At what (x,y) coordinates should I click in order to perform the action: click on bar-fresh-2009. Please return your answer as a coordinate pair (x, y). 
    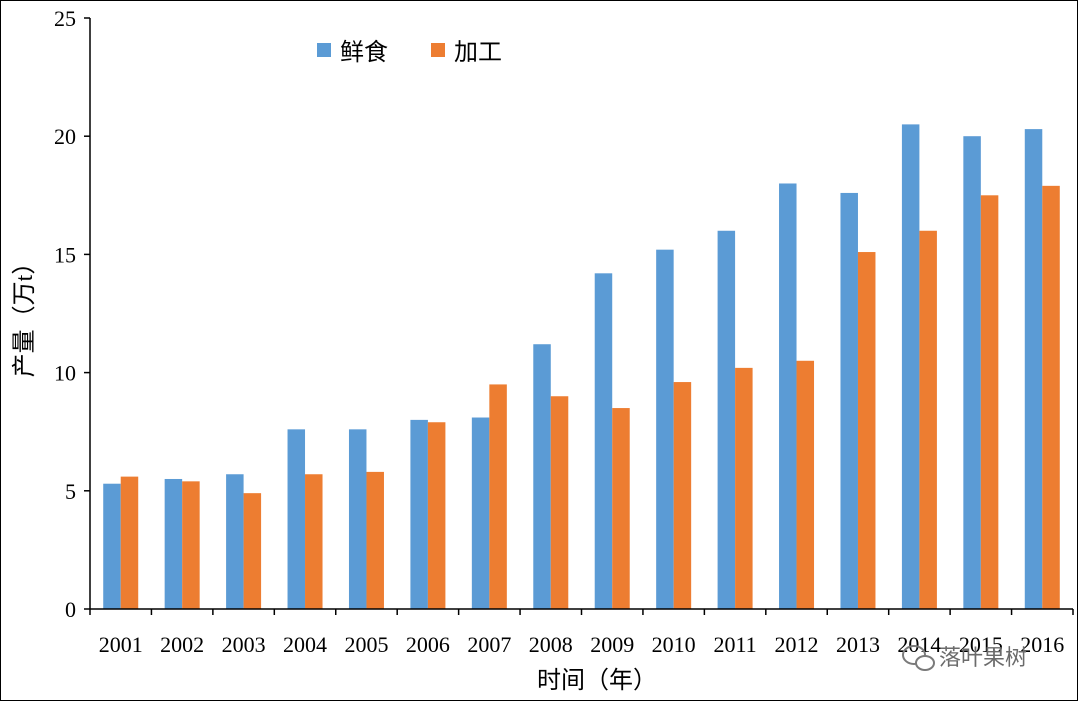
    Looking at the image, I should click on (603, 441).